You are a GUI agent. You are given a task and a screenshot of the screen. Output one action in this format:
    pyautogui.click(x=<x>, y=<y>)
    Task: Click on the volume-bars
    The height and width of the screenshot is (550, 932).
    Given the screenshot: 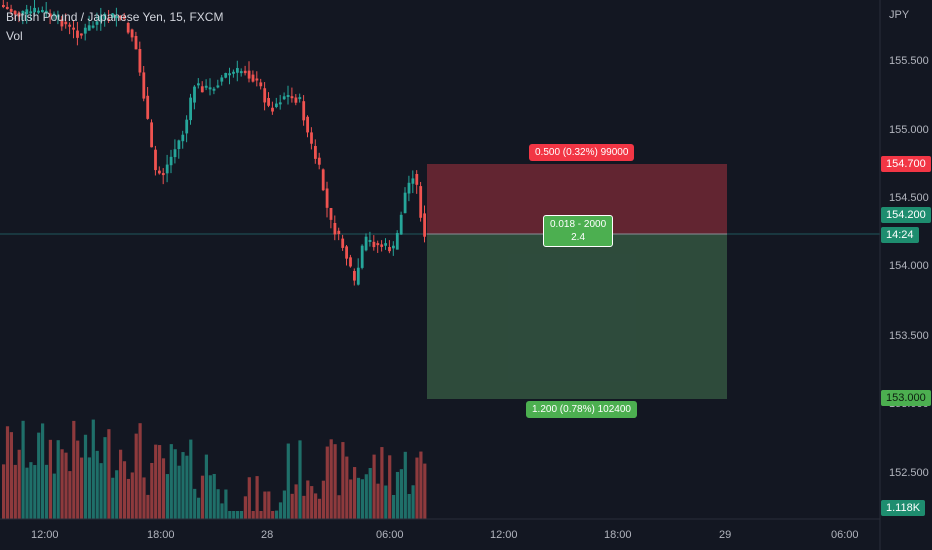 What is the action you would take?
    pyautogui.click(x=214, y=469)
    